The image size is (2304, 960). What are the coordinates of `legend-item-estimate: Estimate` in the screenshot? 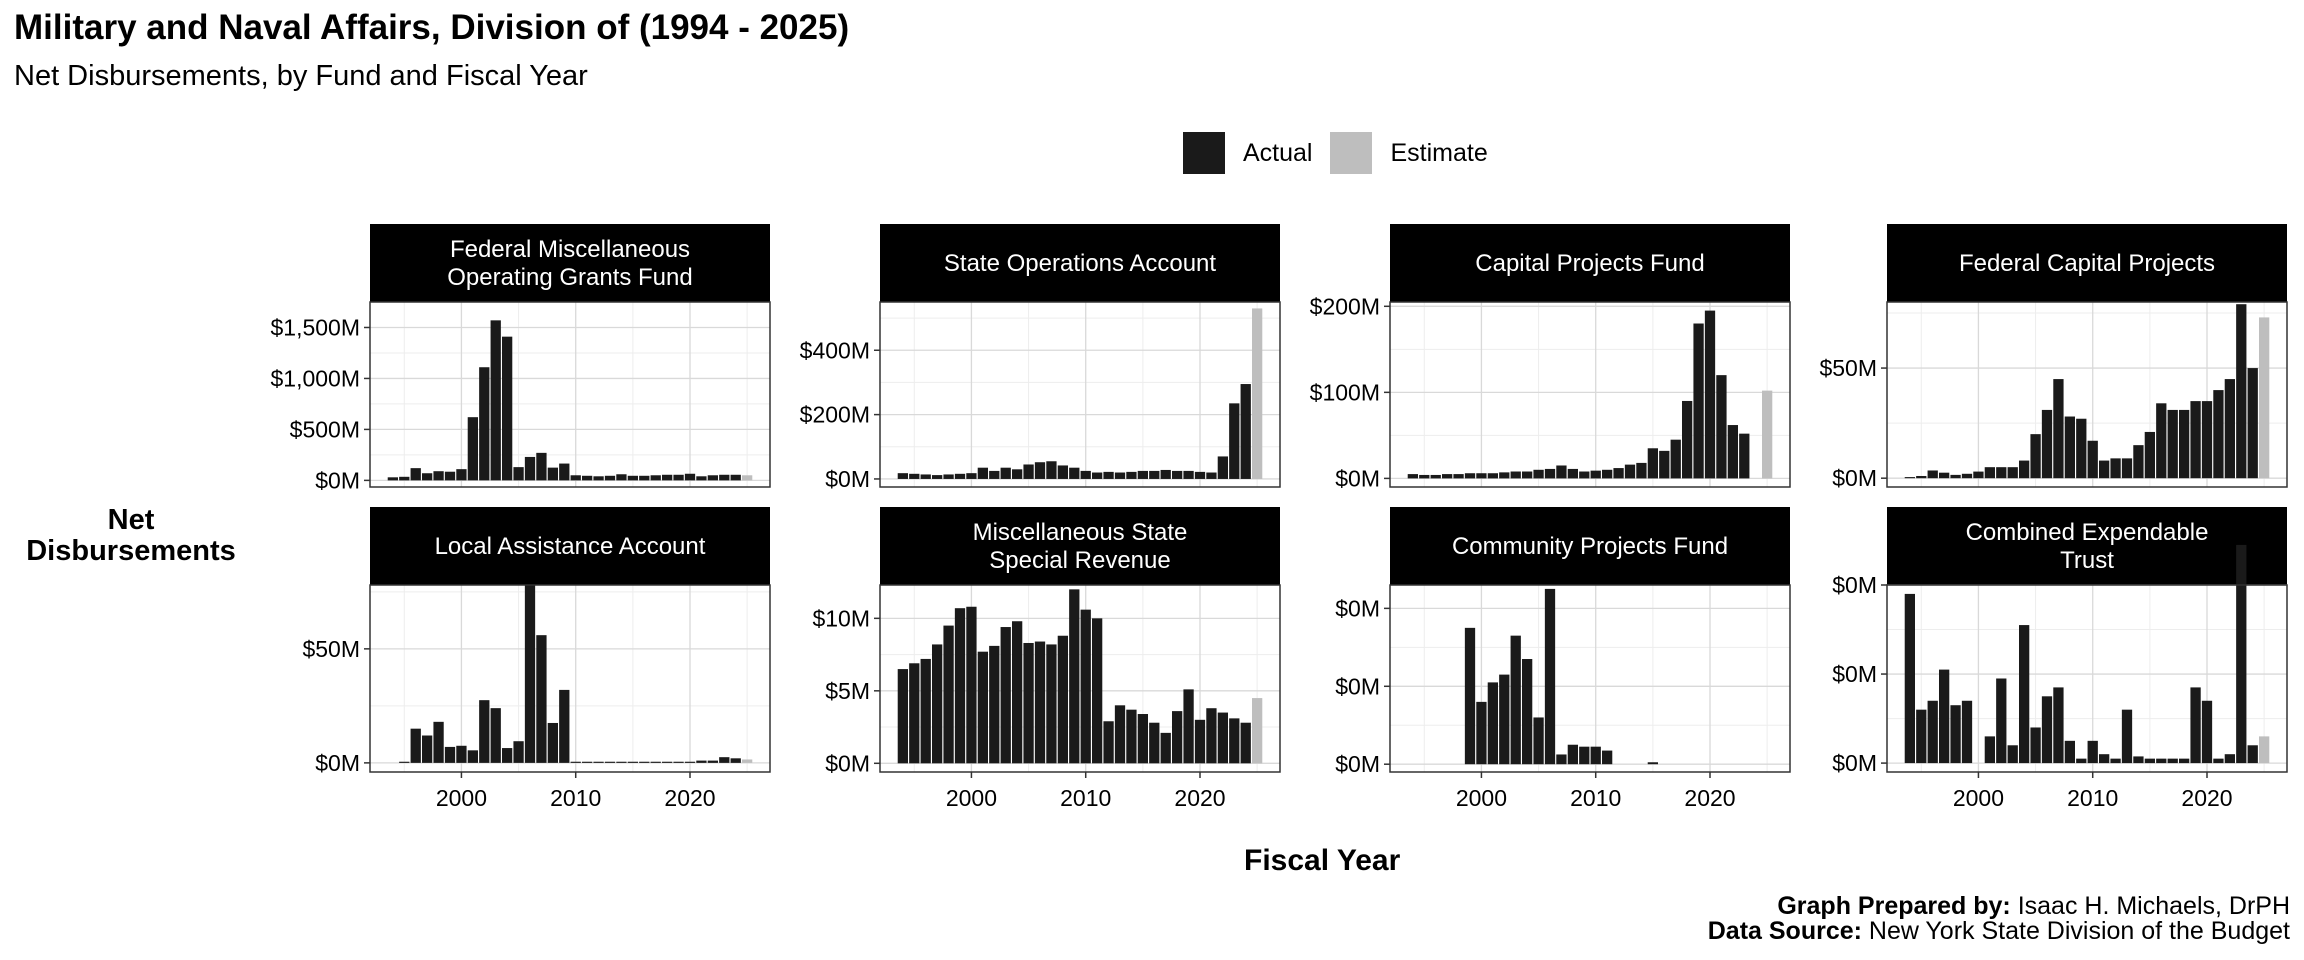 It's located at (1409, 153).